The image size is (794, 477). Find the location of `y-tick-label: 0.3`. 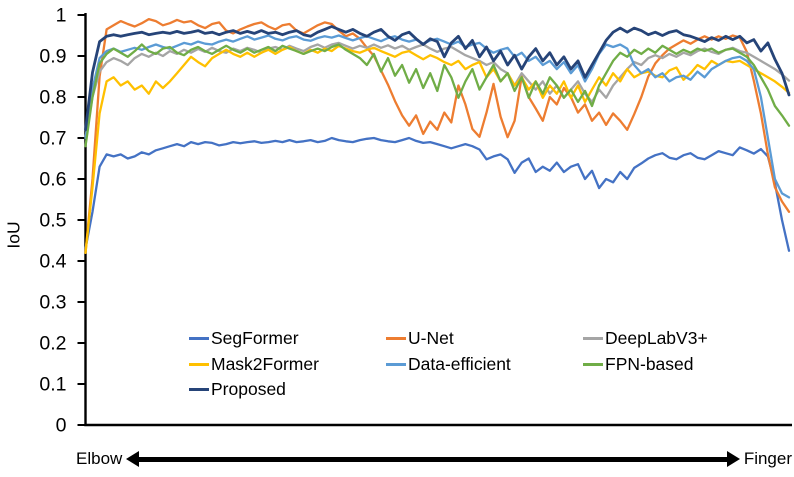

y-tick-label: 0.3 is located at coordinates (52, 303).